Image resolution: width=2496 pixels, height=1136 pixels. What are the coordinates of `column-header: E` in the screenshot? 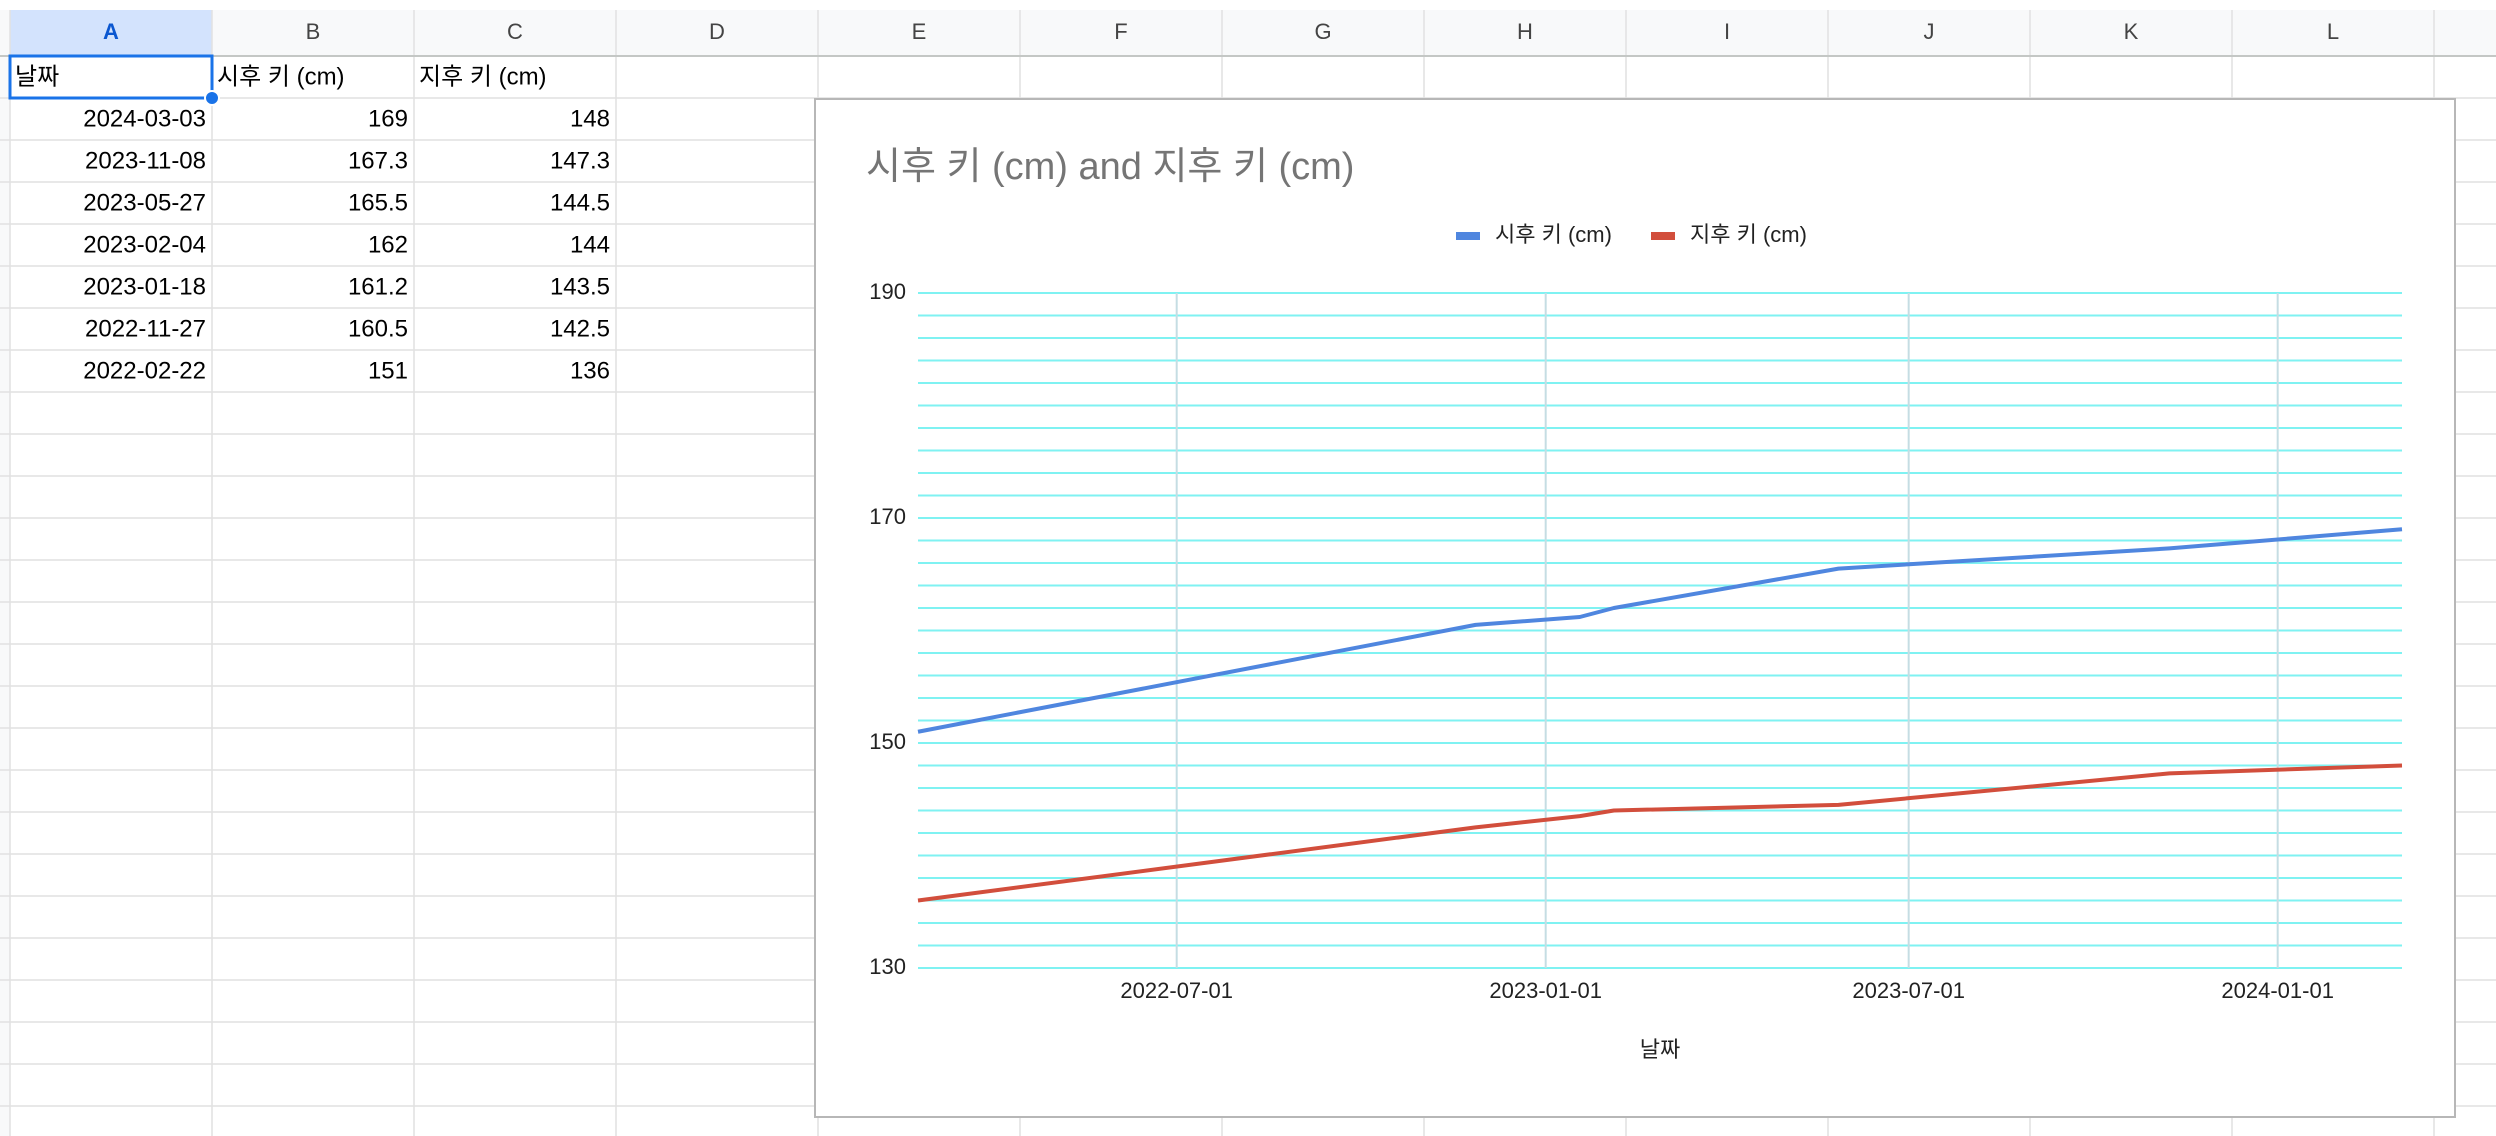 It's located at (919, 31).